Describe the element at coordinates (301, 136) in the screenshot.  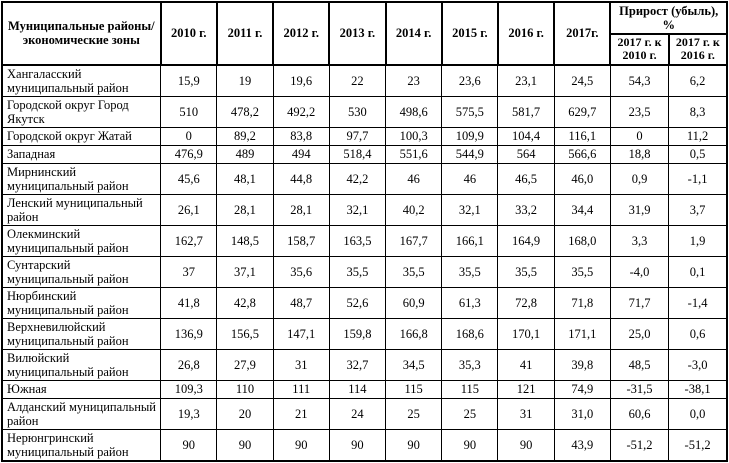
I see `value-cell: 83,8` at that location.